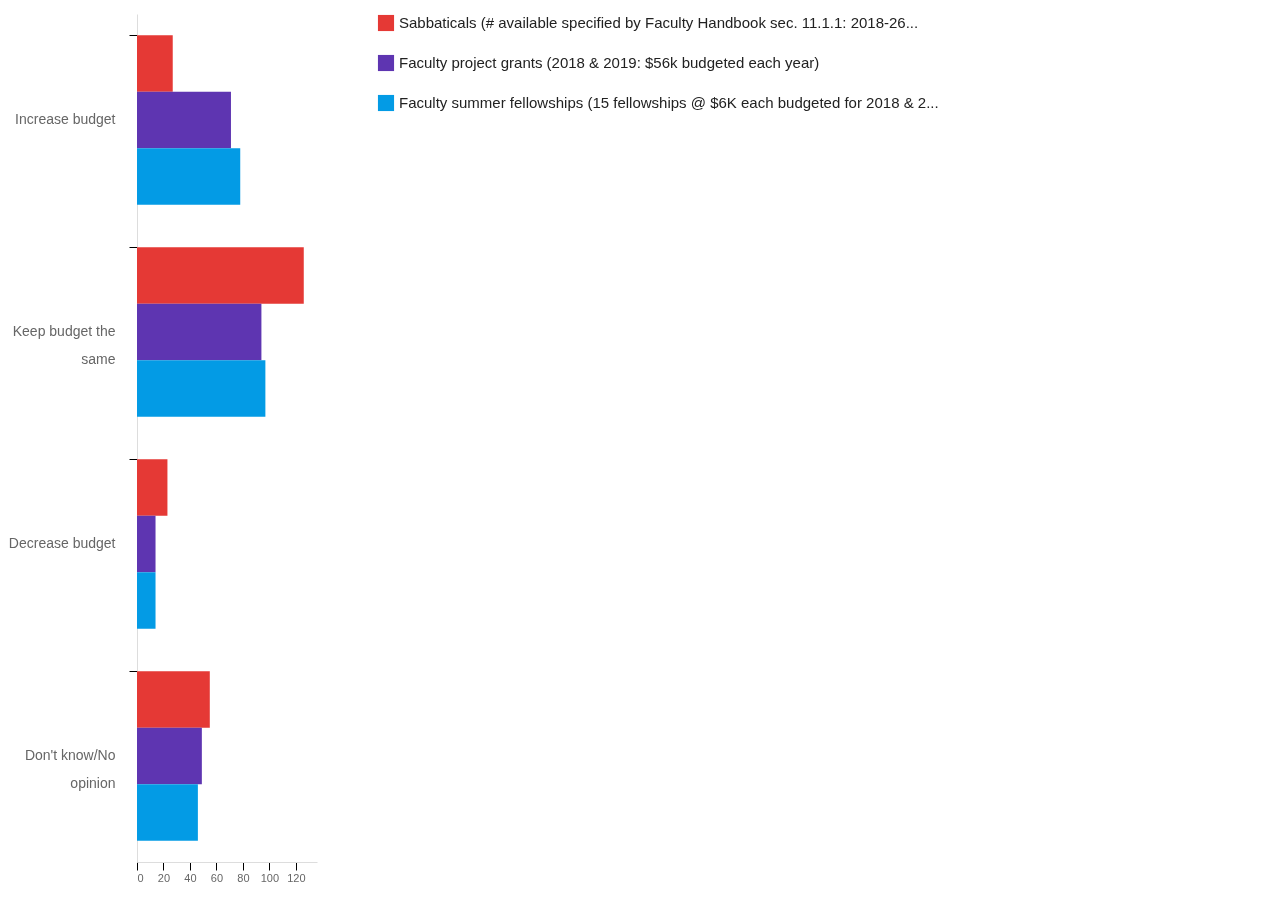 The height and width of the screenshot is (899, 1280). I want to click on legend-label: Faculty project grants (2018 & 2019: $56k budgeted each year), so click(609, 62).